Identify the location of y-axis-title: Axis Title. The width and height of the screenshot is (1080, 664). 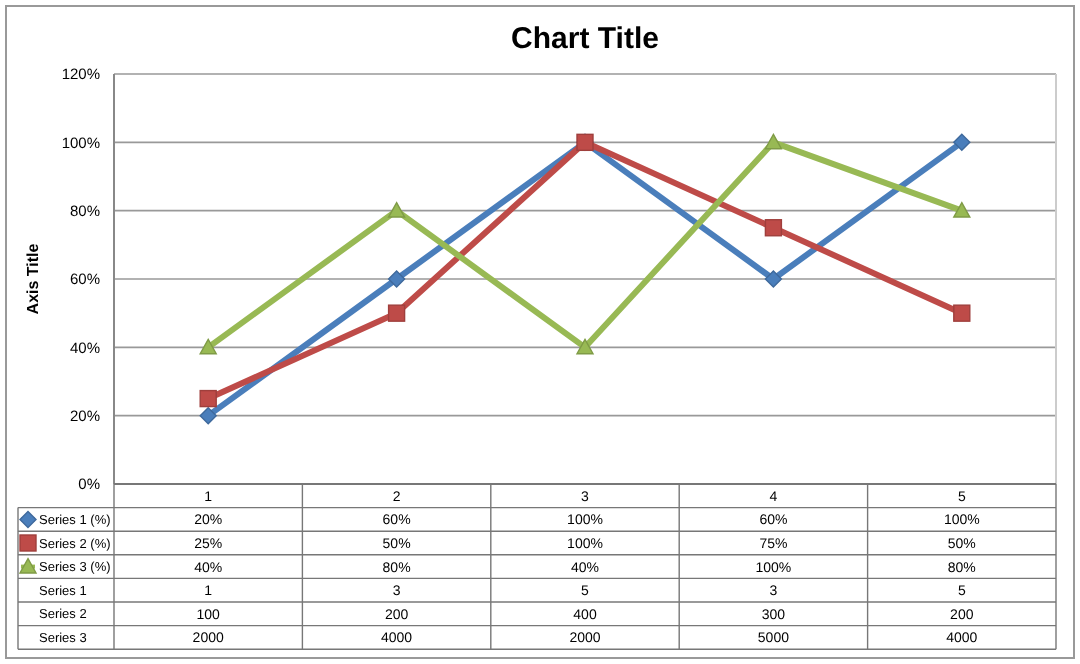
(33, 278).